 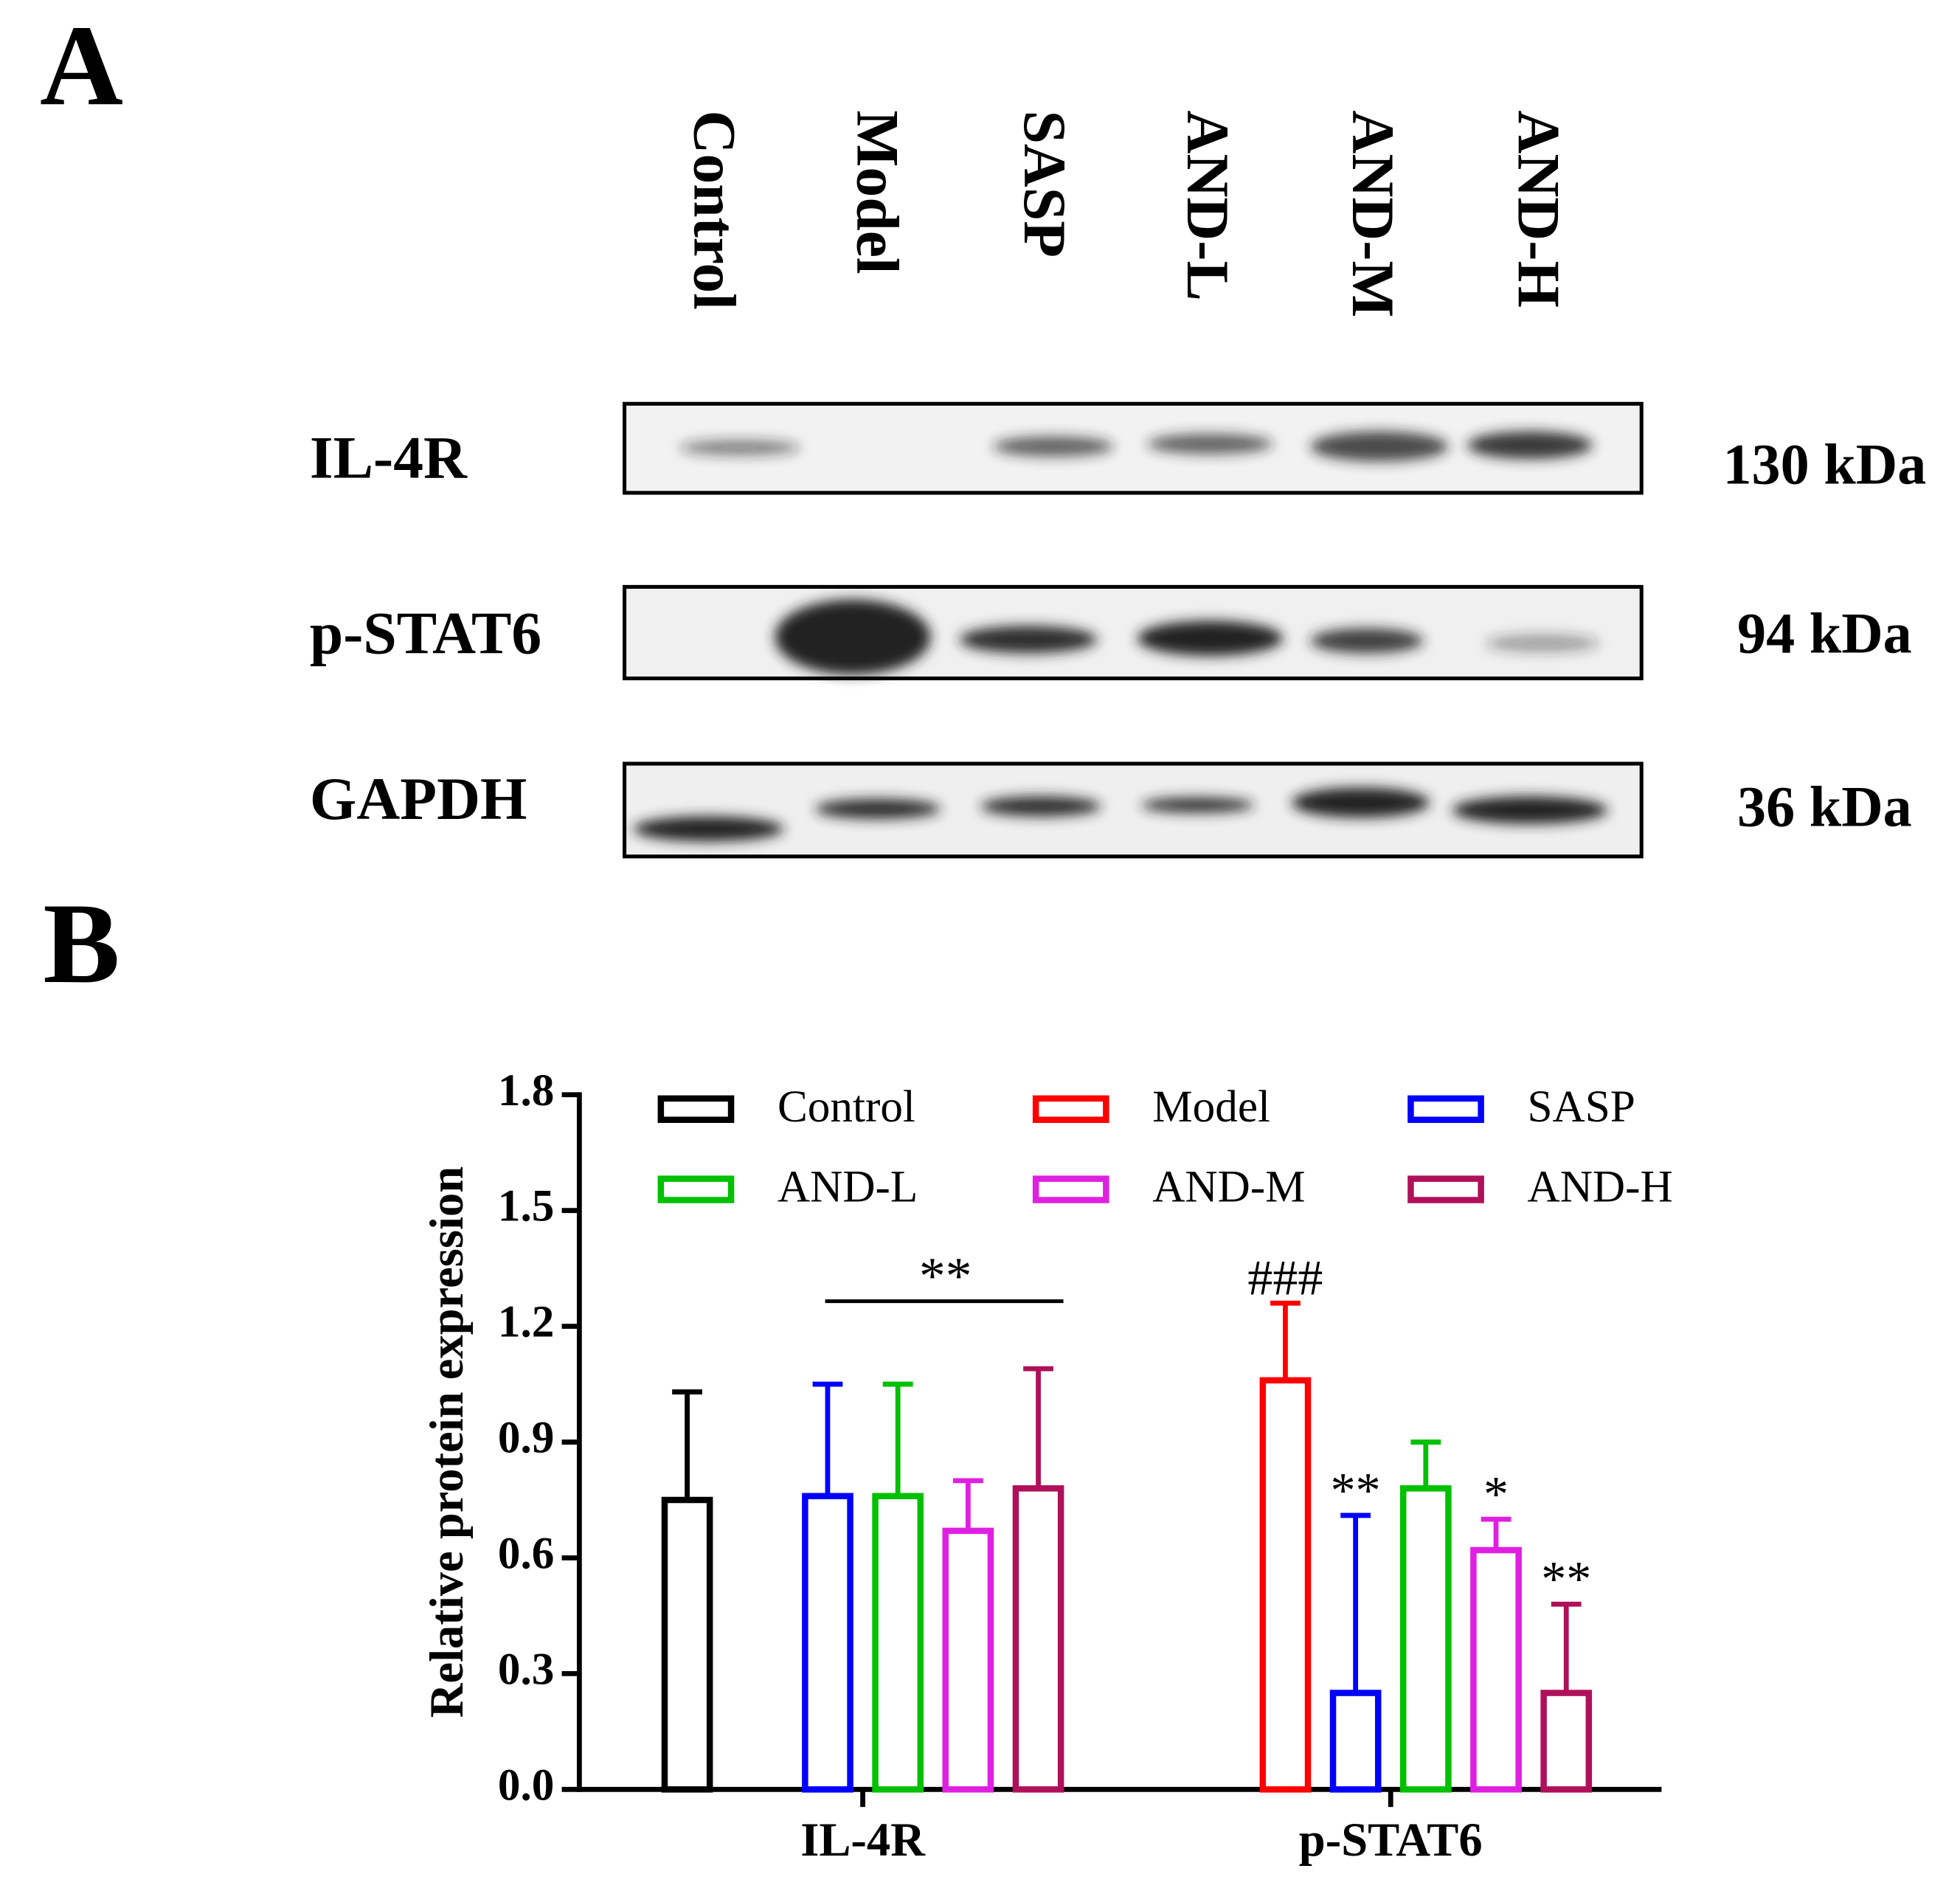 What do you see at coordinates (879, 192) in the screenshot?
I see `lane-label: Model` at bounding box center [879, 192].